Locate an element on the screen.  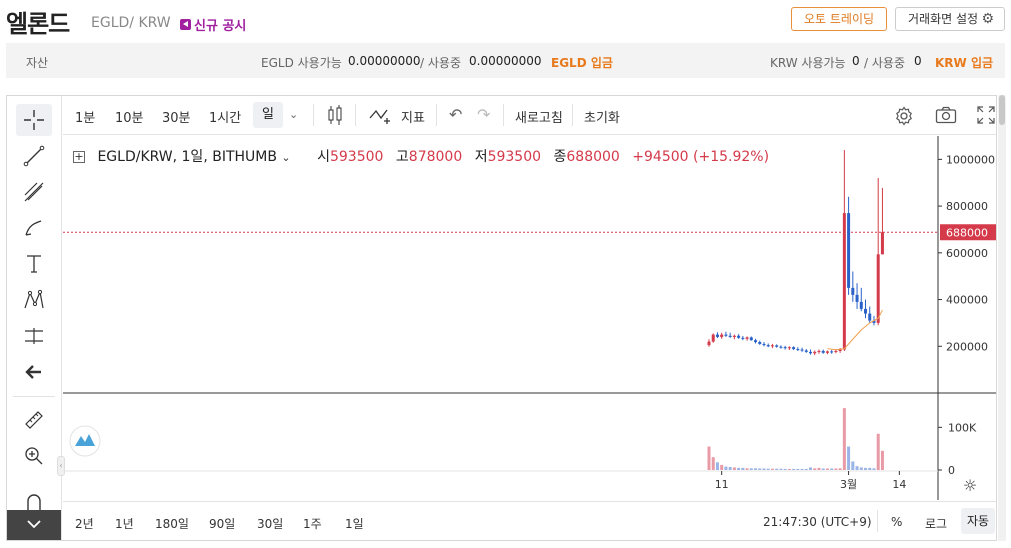
measure-tool-icon is located at coordinates (34, 336).